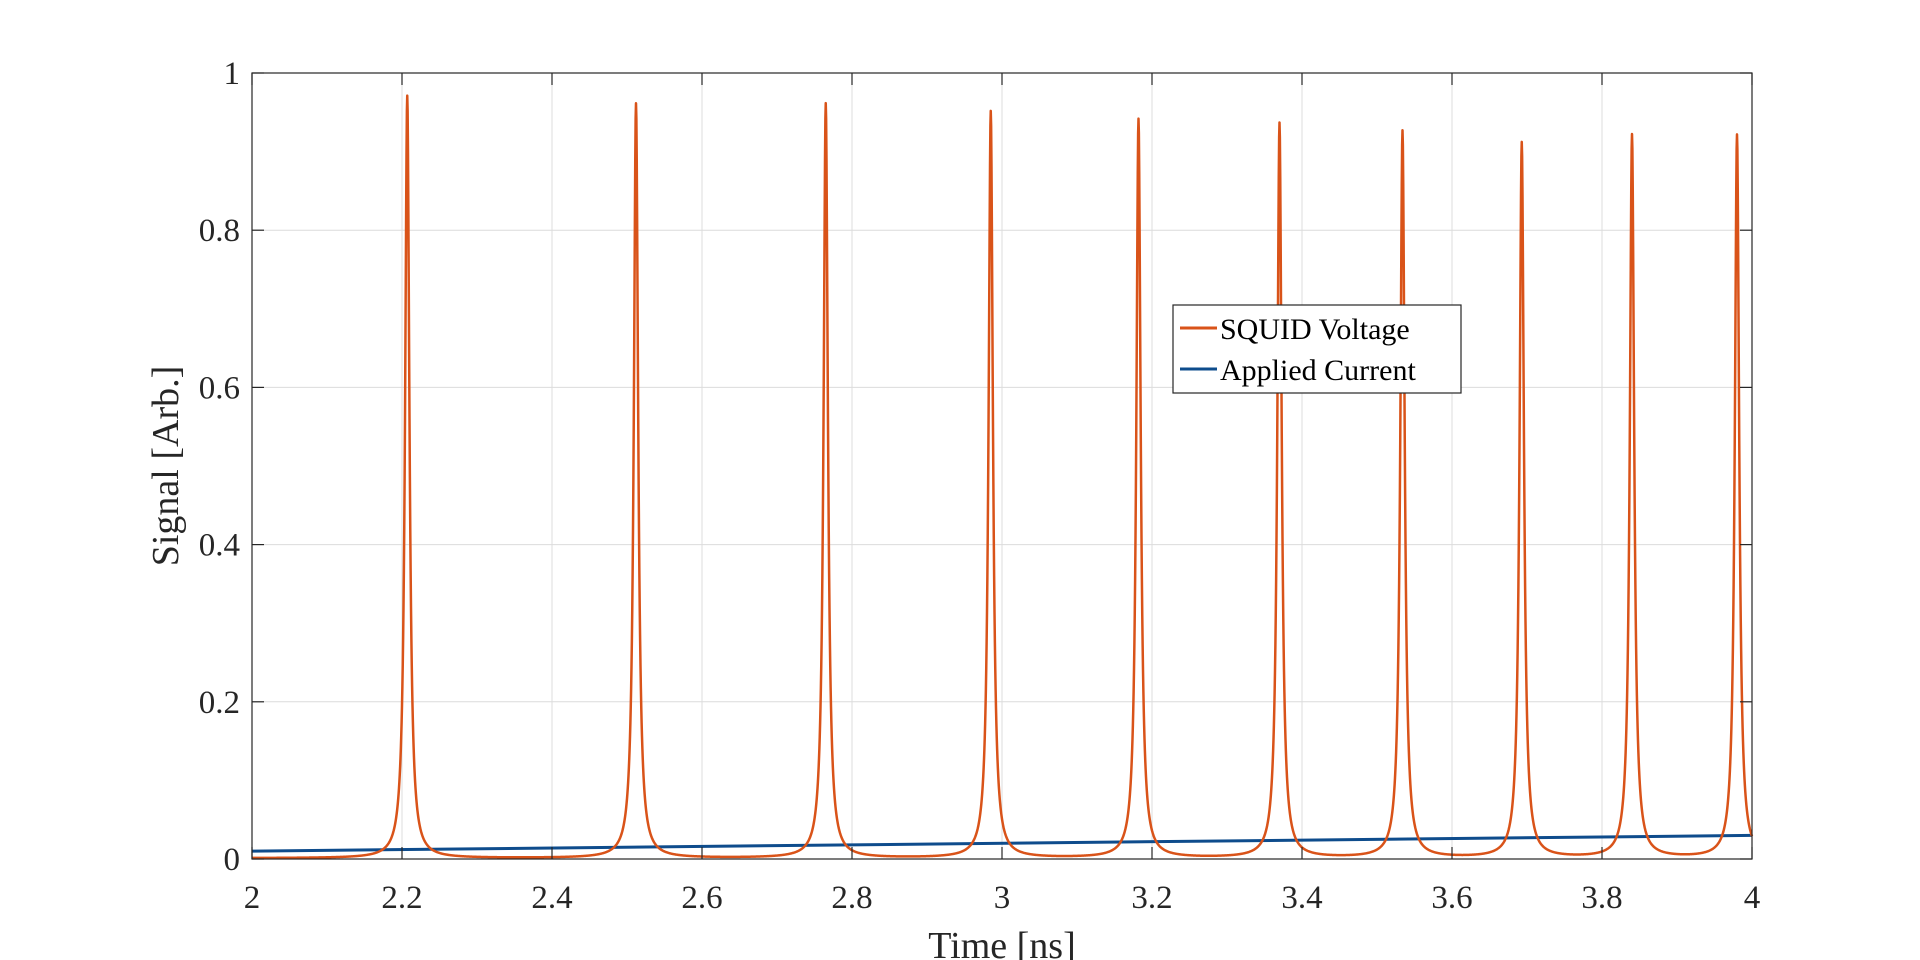  What do you see at coordinates (1752, 898) in the screenshot?
I see `x-tick-label: 4` at bounding box center [1752, 898].